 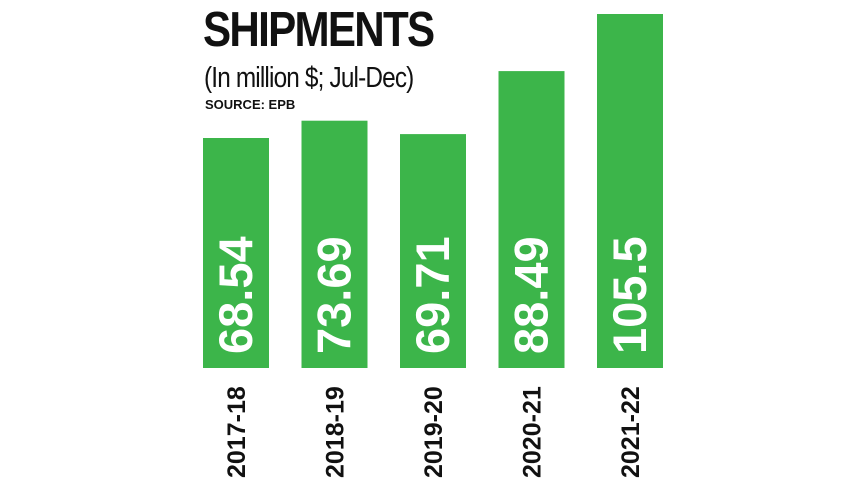 I want to click on bar-value-label: 105.5, so click(x=629, y=295).